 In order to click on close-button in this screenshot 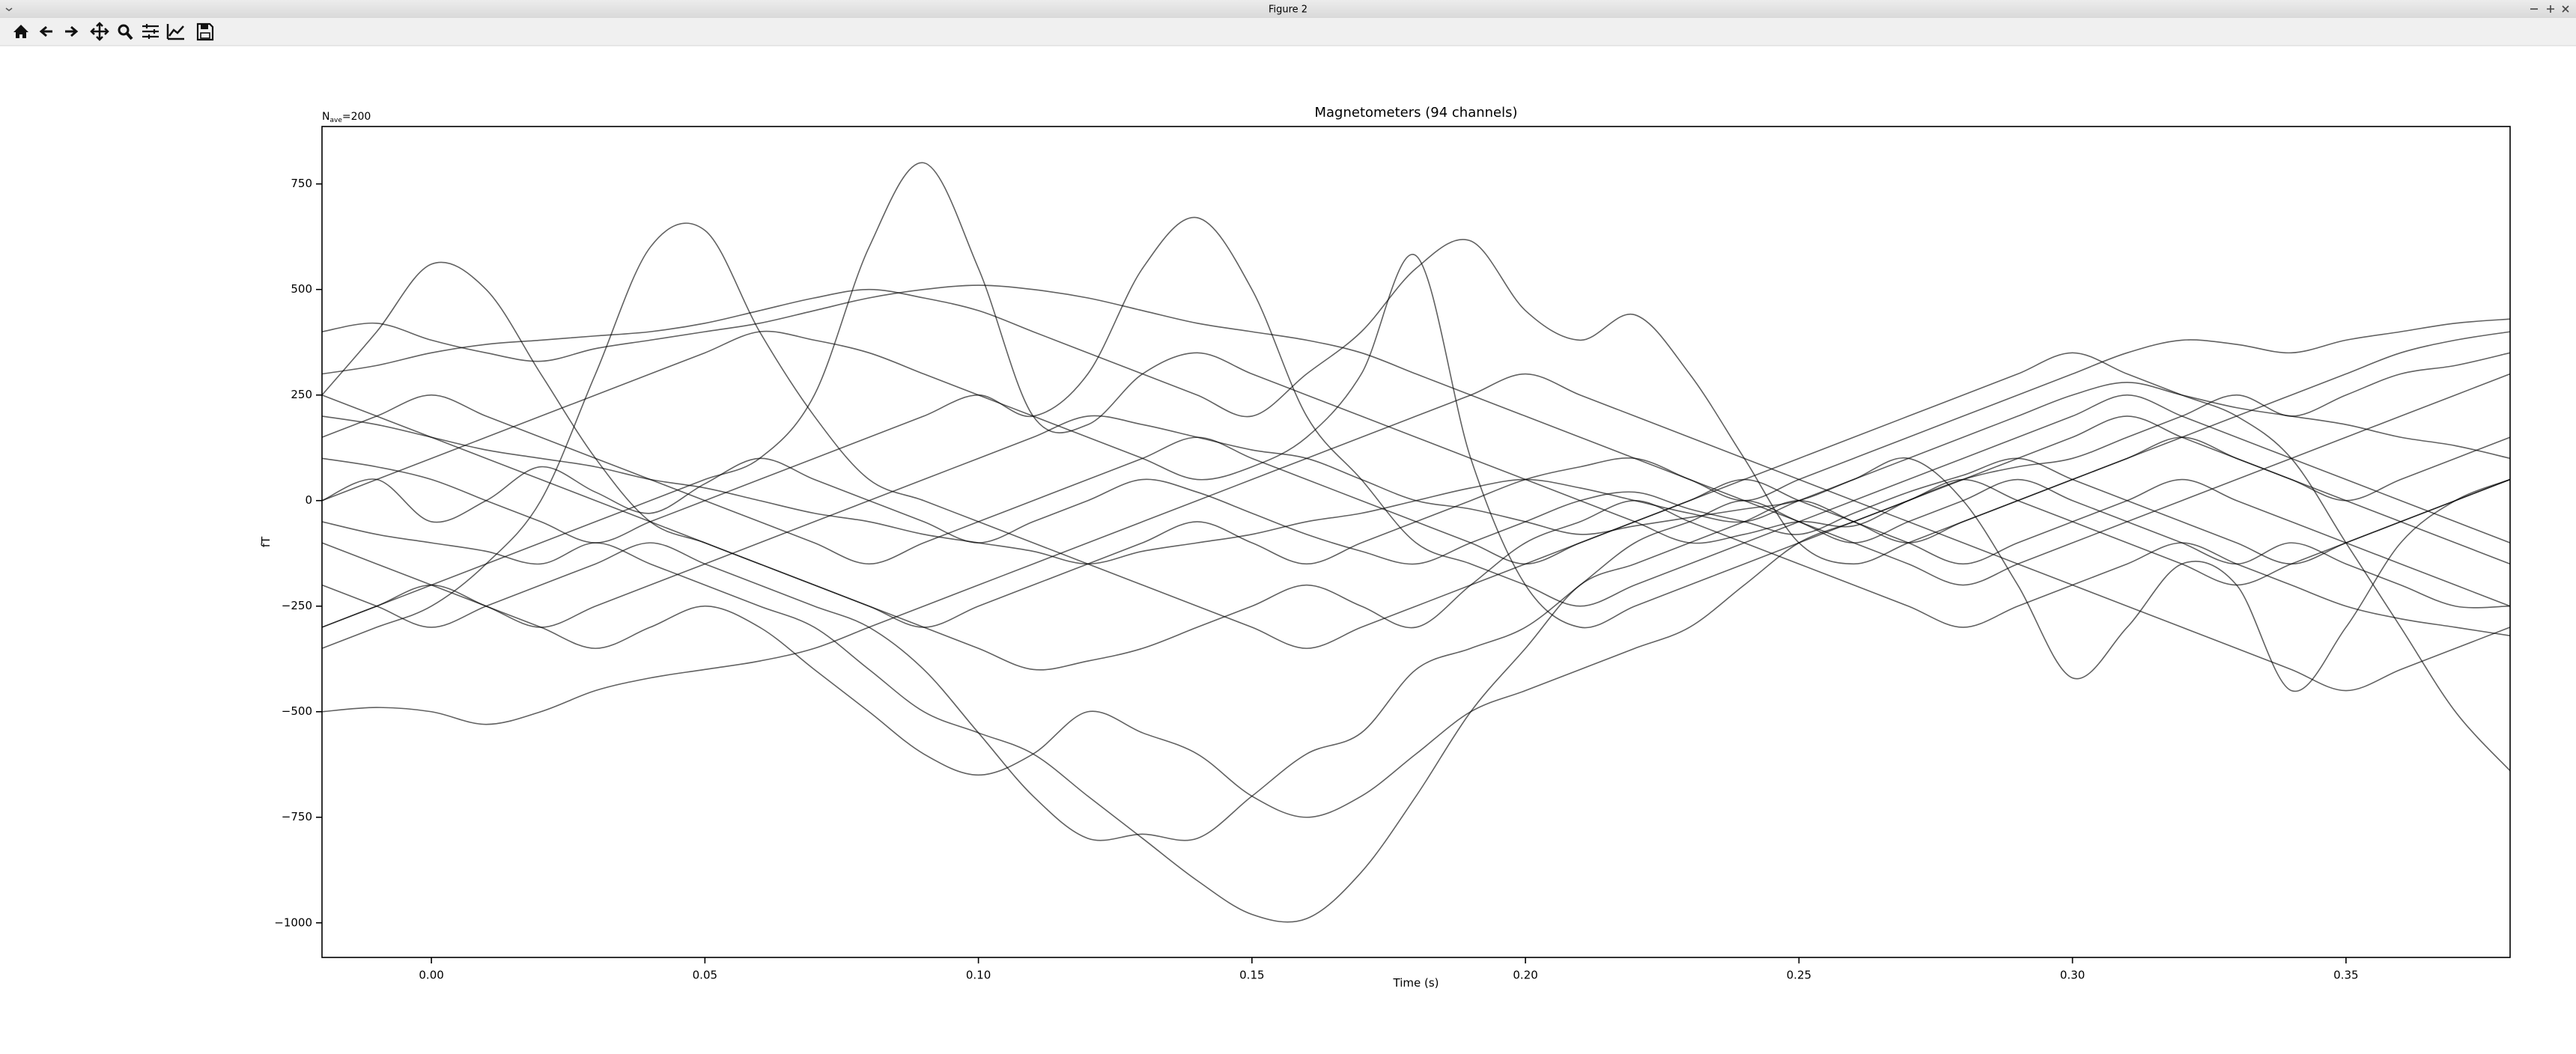, I will do `click(2565, 9)`.